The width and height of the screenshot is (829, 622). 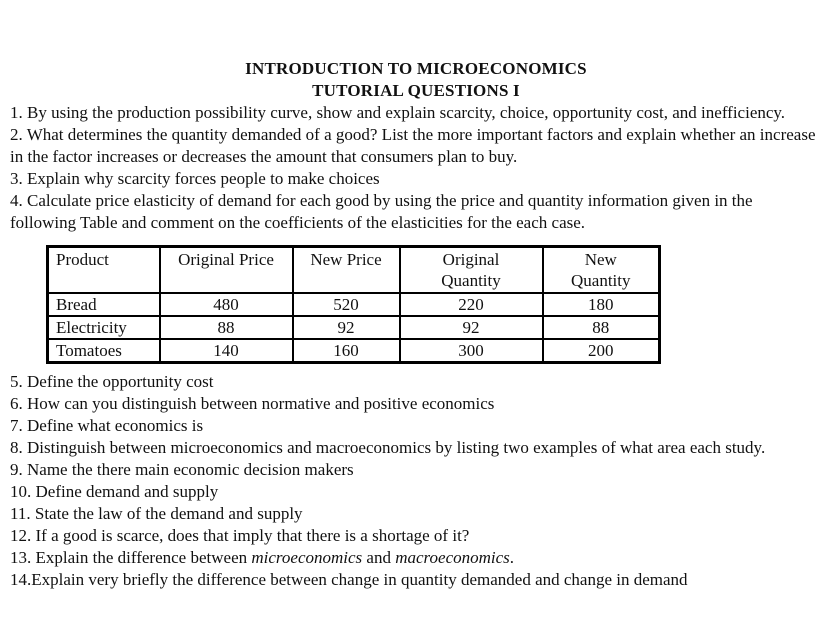 I want to click on document-subtitle: TUTORIAL QUESTIONS I, so click(x=416, y=90).